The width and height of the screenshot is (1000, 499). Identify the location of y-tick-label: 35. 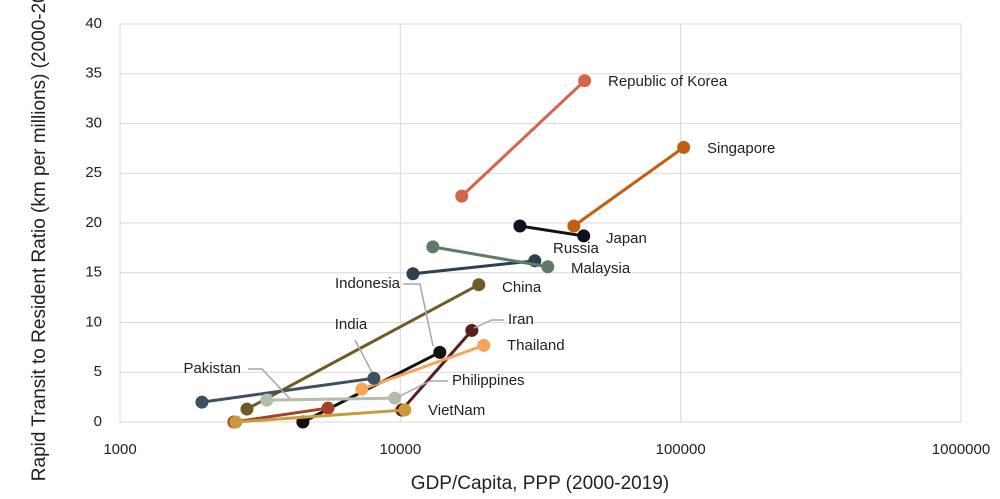
(93, 73).